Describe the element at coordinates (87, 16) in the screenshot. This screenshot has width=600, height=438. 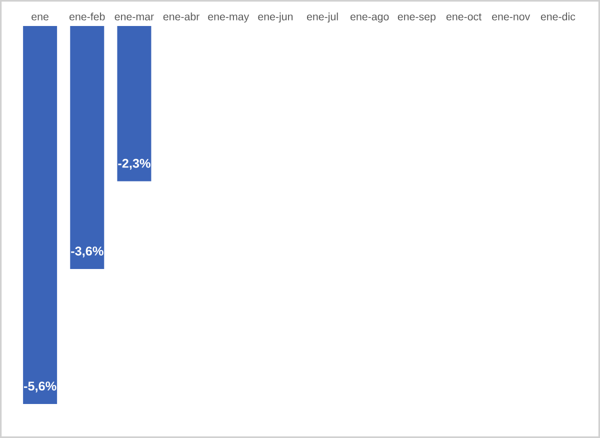
I see `x-tick-label: ene-feb` at that location.